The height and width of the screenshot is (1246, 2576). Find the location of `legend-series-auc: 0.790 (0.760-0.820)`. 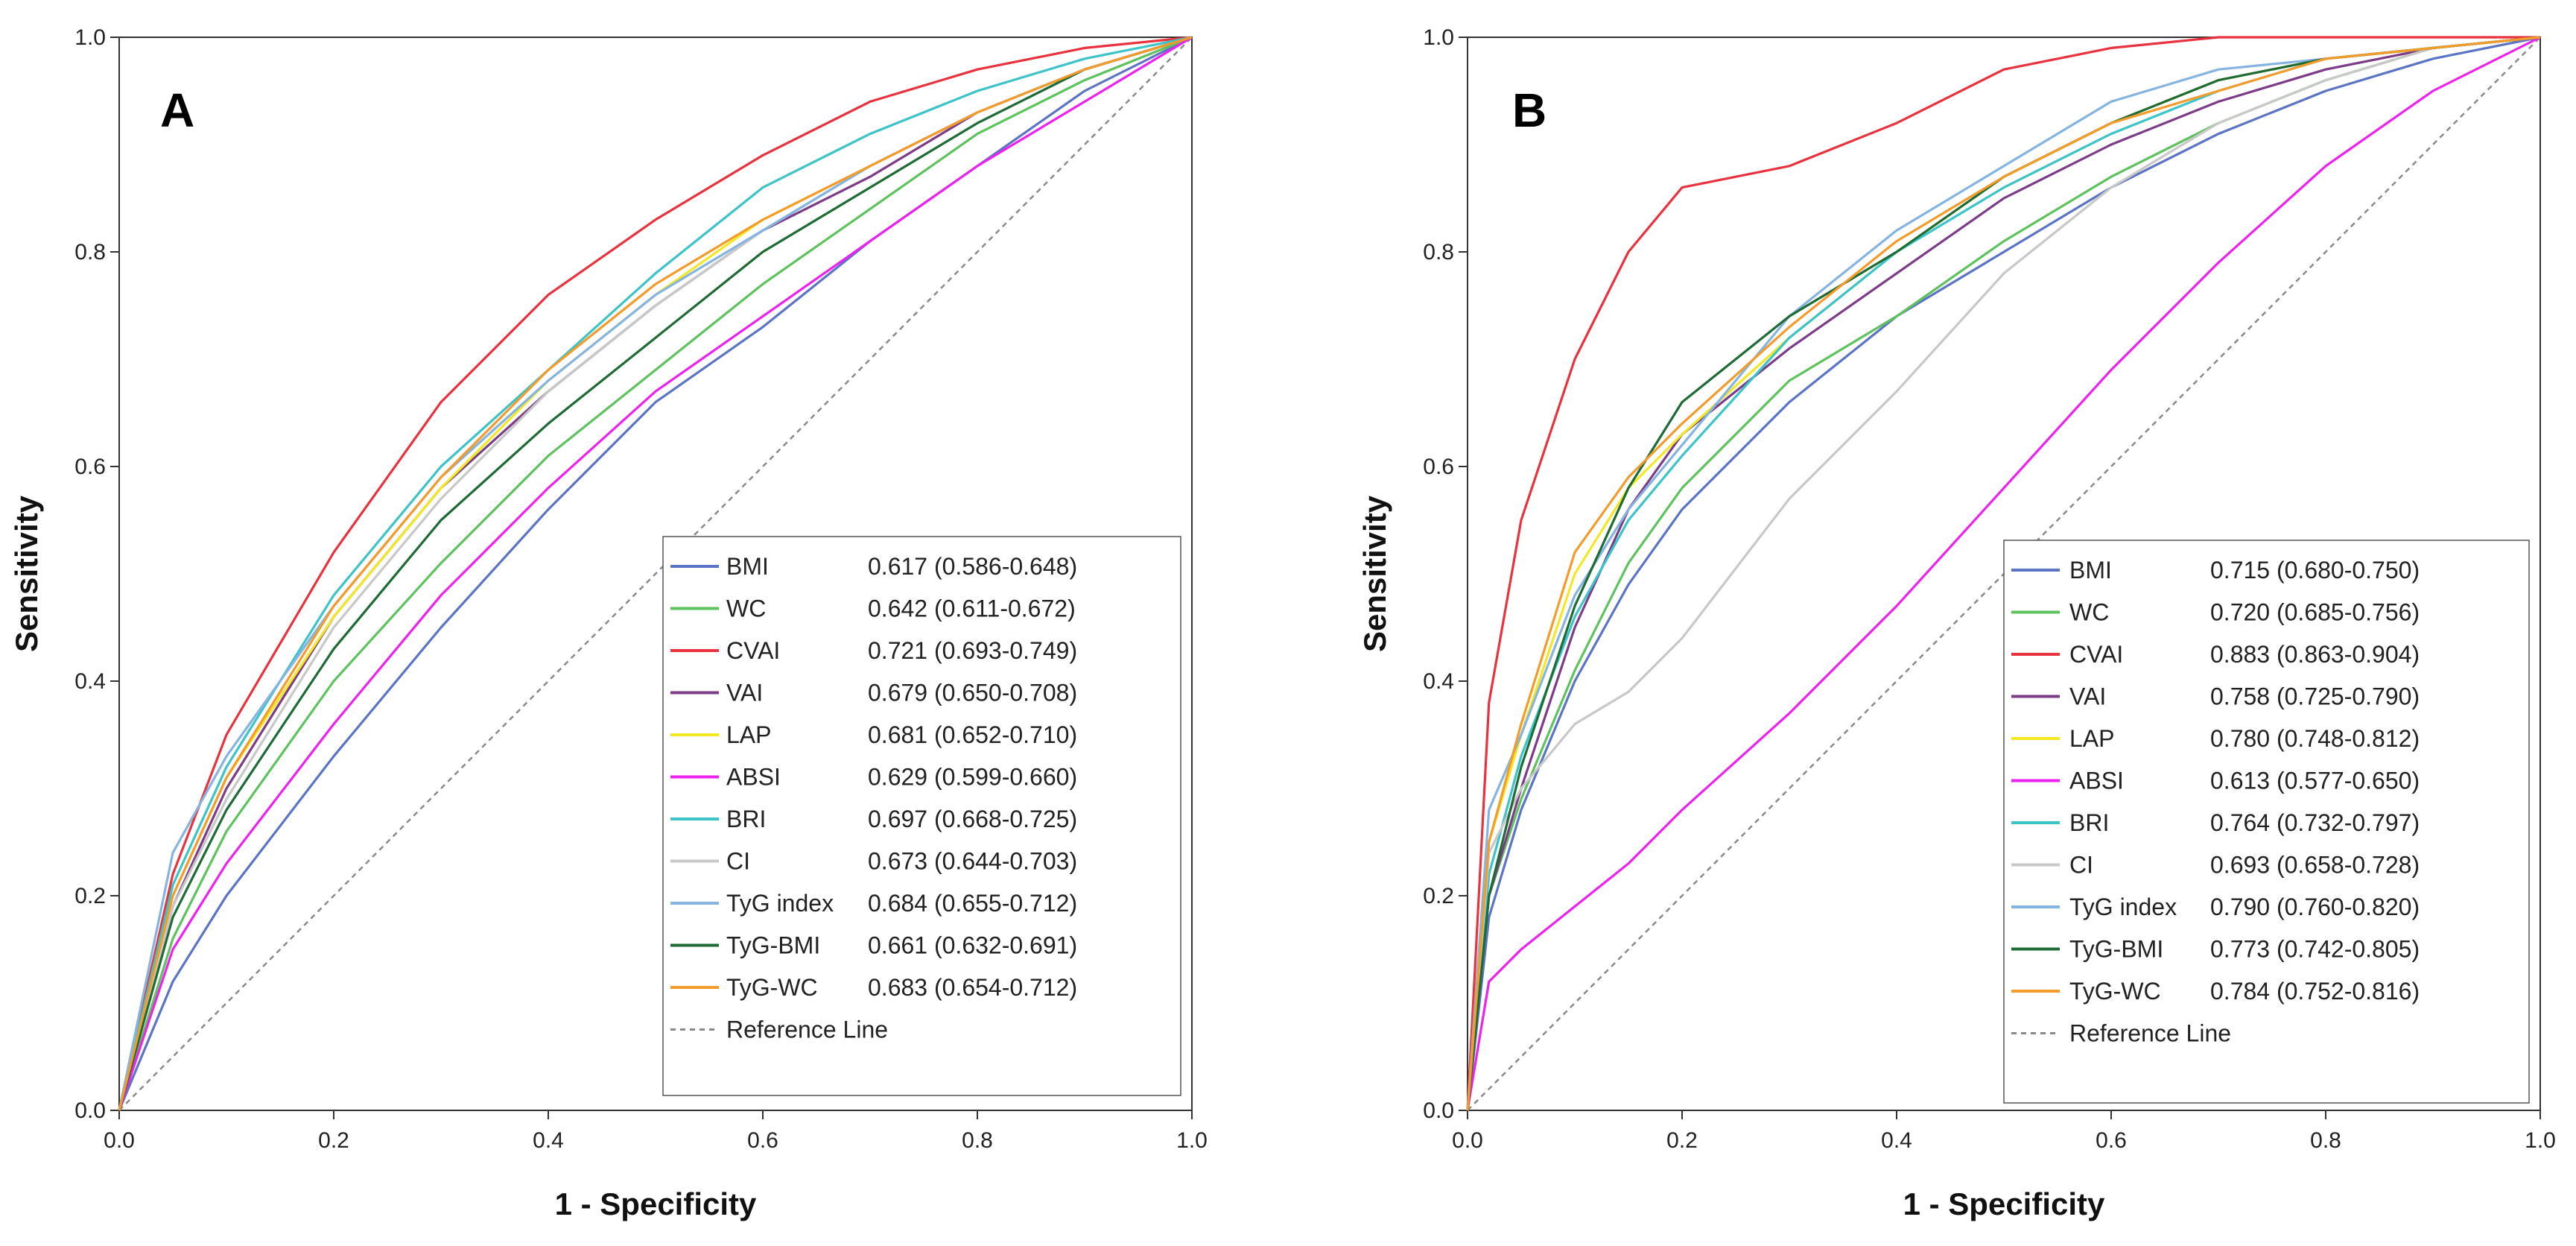

legend-series-auc: 0.790 (0.760-0.820) is located at coordinates (2315, 907).